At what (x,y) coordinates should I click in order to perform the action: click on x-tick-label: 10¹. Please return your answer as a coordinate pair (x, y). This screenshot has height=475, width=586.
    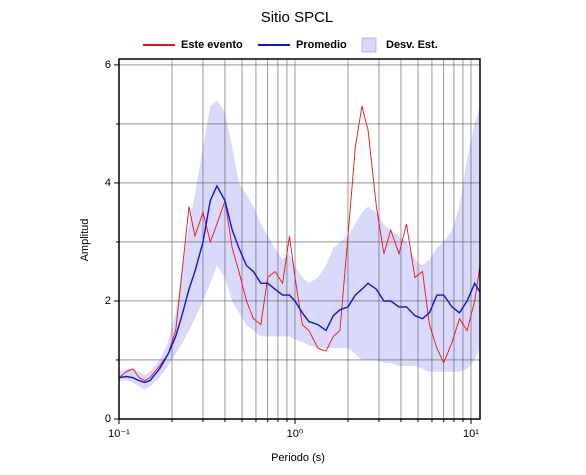
    Looking at the image, I should click on (471, 434).